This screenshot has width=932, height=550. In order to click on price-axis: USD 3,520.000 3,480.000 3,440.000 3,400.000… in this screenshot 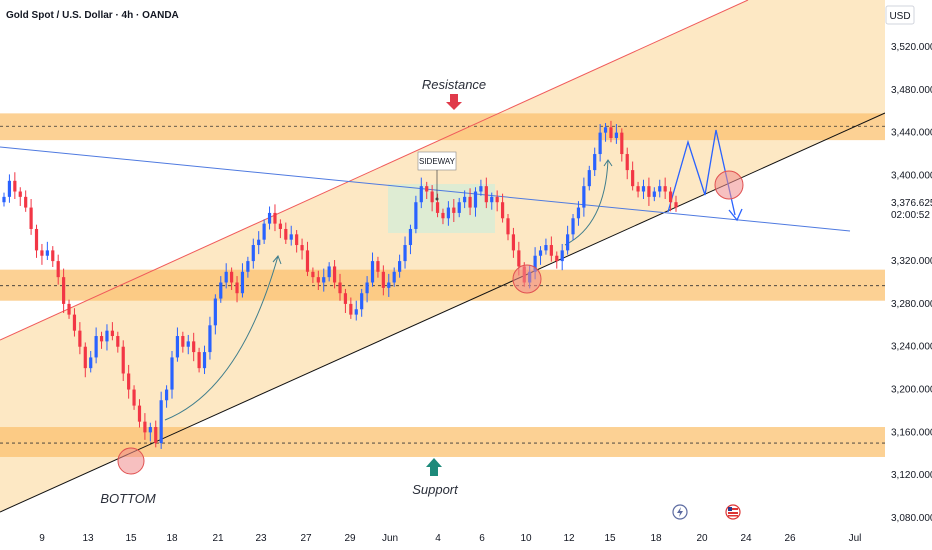, I will do `click(908, 275)`.